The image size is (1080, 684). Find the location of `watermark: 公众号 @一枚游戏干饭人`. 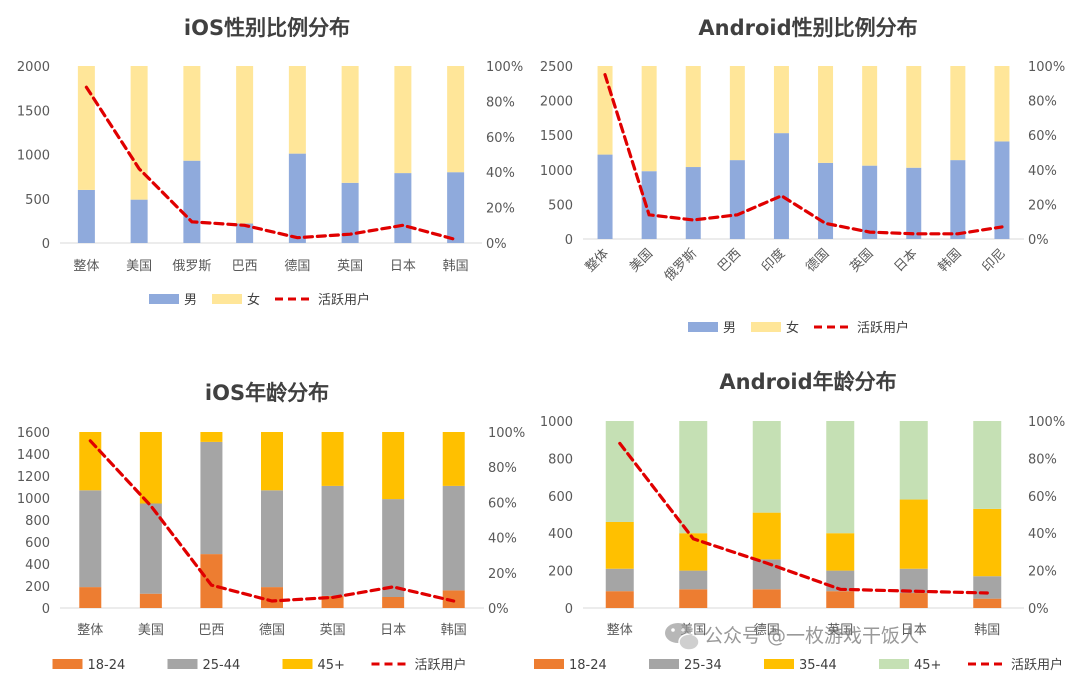

watermark: 公众号 @一枚游戏干饭人 is located at coordinates (792, 637).